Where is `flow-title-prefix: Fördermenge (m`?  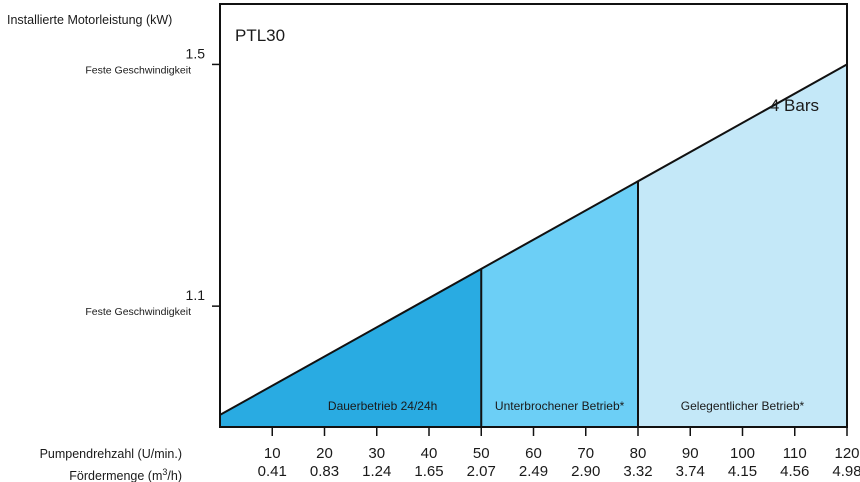 flow-title-prefix: Fördermenge (m is located at coordinates (115, 475).